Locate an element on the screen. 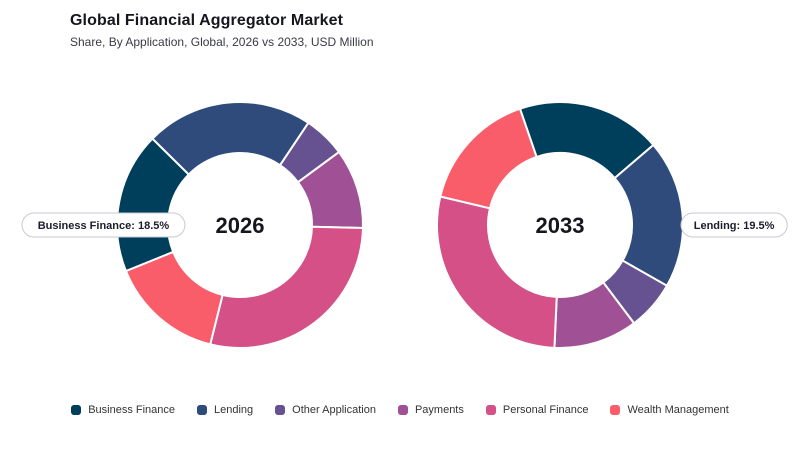 The image size is (800, 450). legend-item-other-application: Other Application is located at coordinates (325, 410).